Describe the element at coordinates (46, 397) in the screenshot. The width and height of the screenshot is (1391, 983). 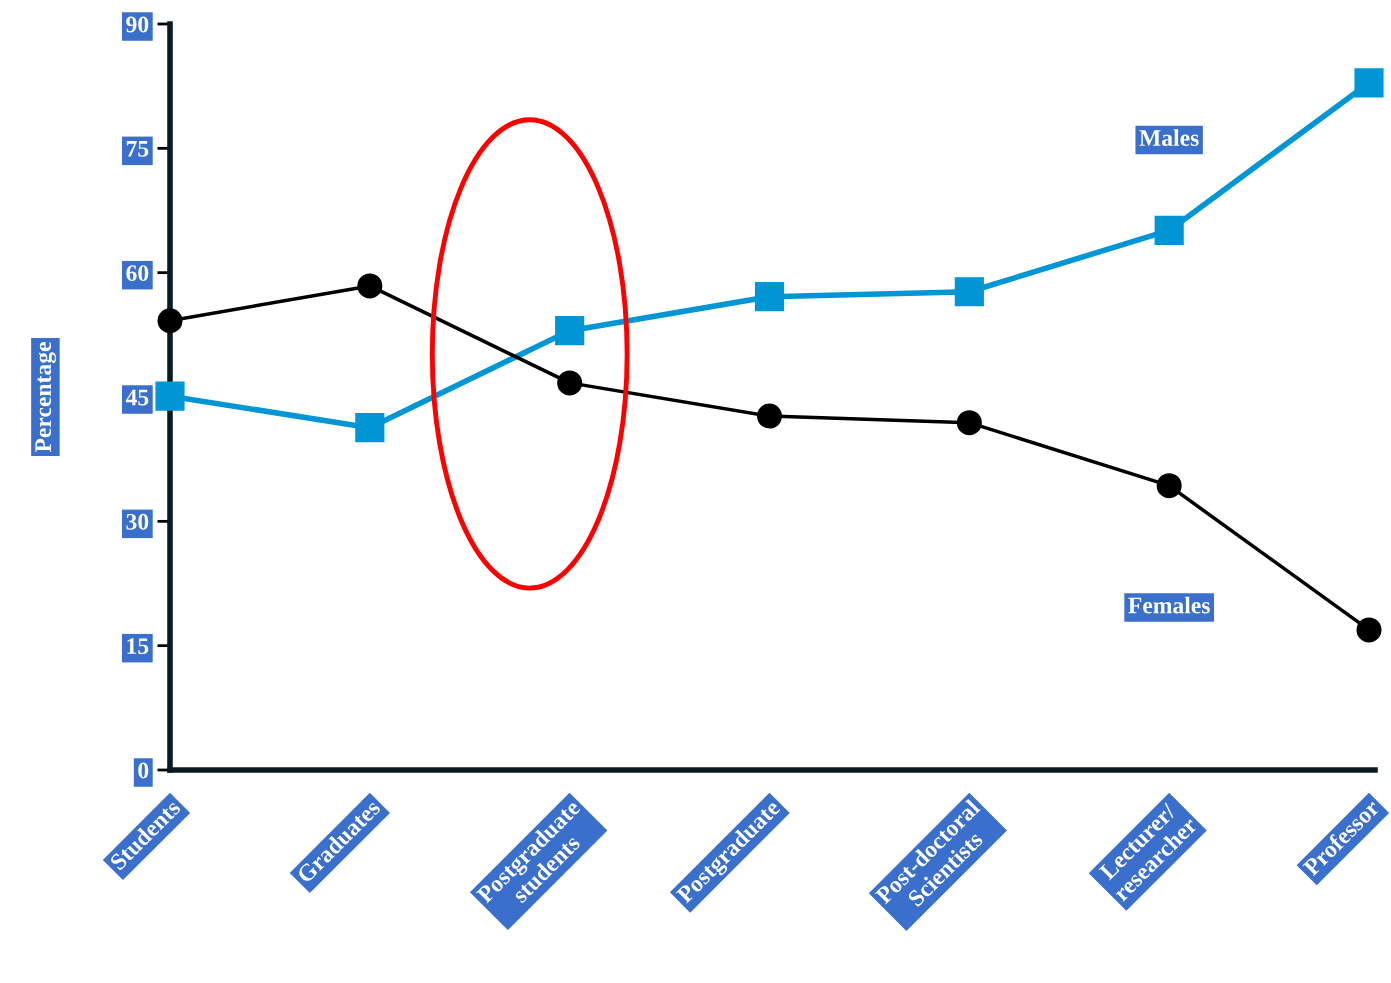
I see `y-axis-title: Percentage` at that location.